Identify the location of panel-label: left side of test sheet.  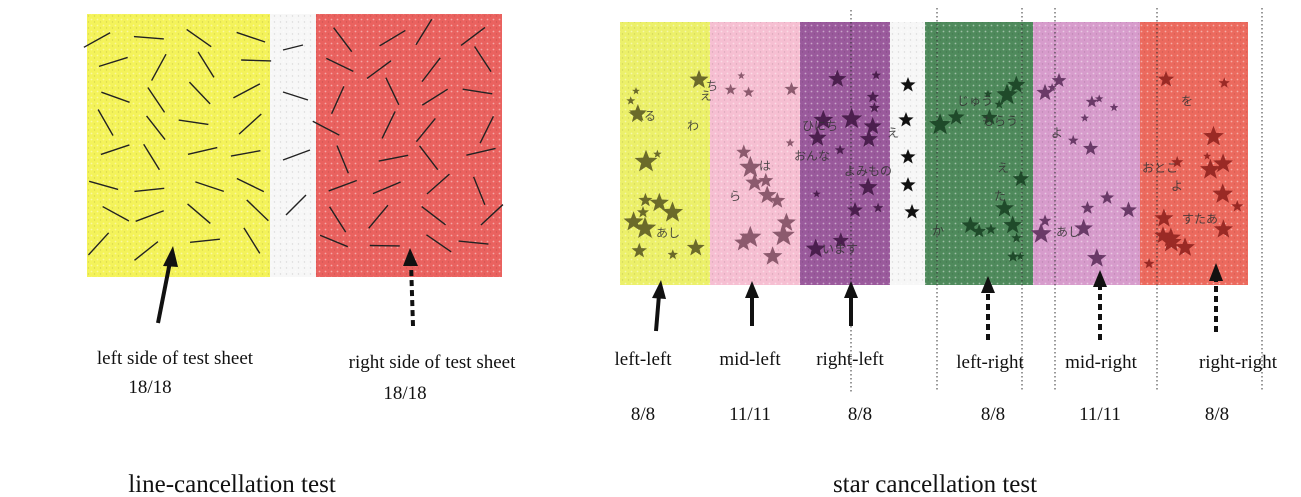
(175, 358).